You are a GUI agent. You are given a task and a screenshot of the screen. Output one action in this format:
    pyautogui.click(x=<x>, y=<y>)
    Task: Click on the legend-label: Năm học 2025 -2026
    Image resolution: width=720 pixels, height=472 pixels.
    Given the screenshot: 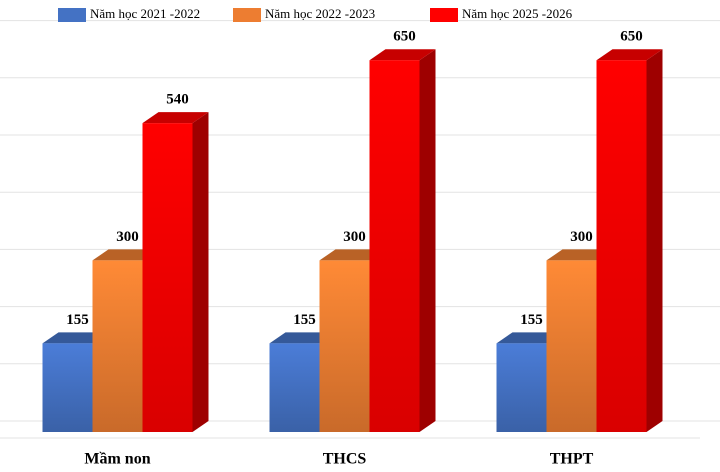 What is the action you would take?
    pyautogui.click(x=517, y=13)
    